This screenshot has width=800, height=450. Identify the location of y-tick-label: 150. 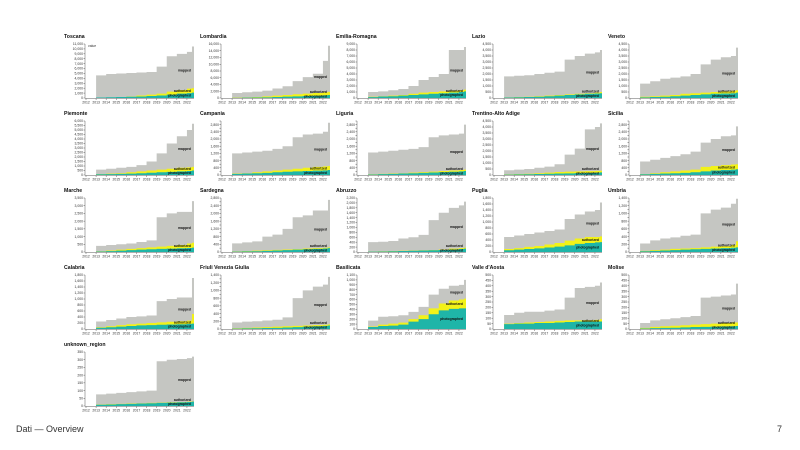
(624, 313).